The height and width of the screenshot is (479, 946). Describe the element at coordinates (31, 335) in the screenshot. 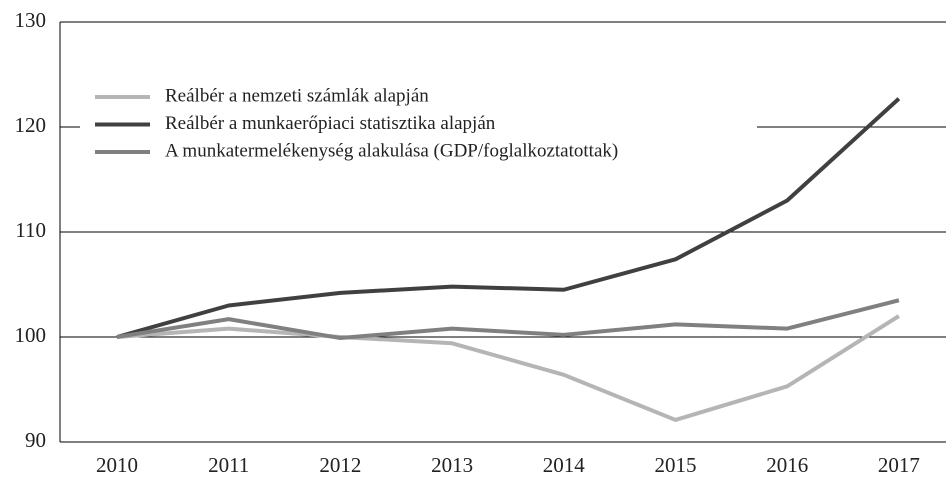

I see `y-tick-label: 100` at that location.